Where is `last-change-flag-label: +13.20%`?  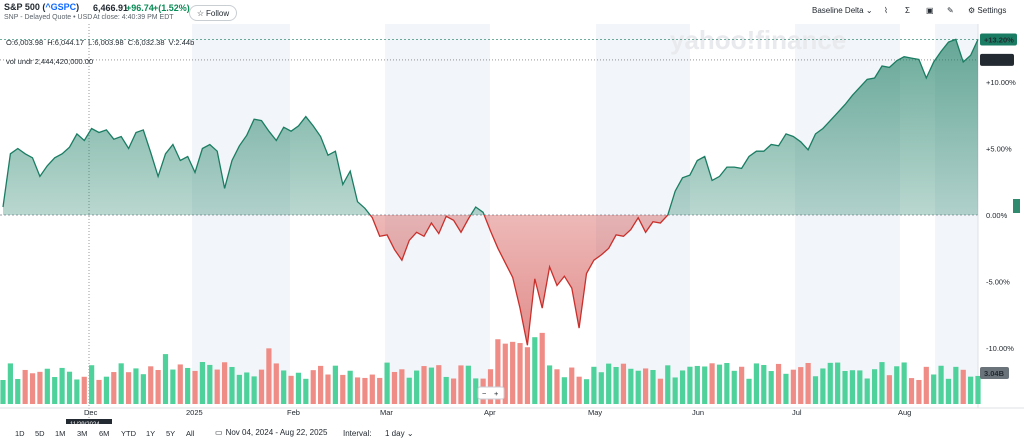
last-change-flag-label: +13.20% is located at coordinates (999, 39).